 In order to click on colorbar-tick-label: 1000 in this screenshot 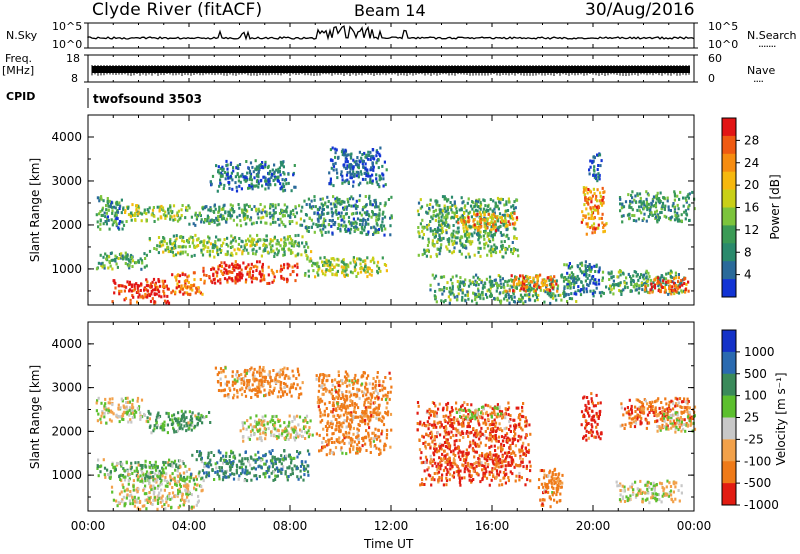, I will do `click(759, 352)`.